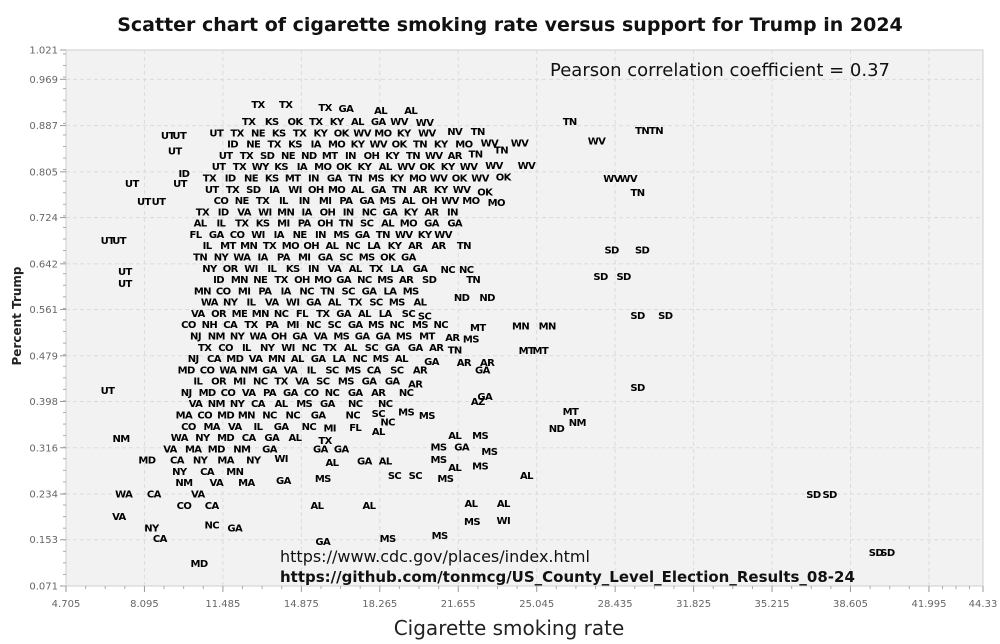 This screenshot has height=644, width=1000. I want to click on point-label: NJ, so click(186, 393).